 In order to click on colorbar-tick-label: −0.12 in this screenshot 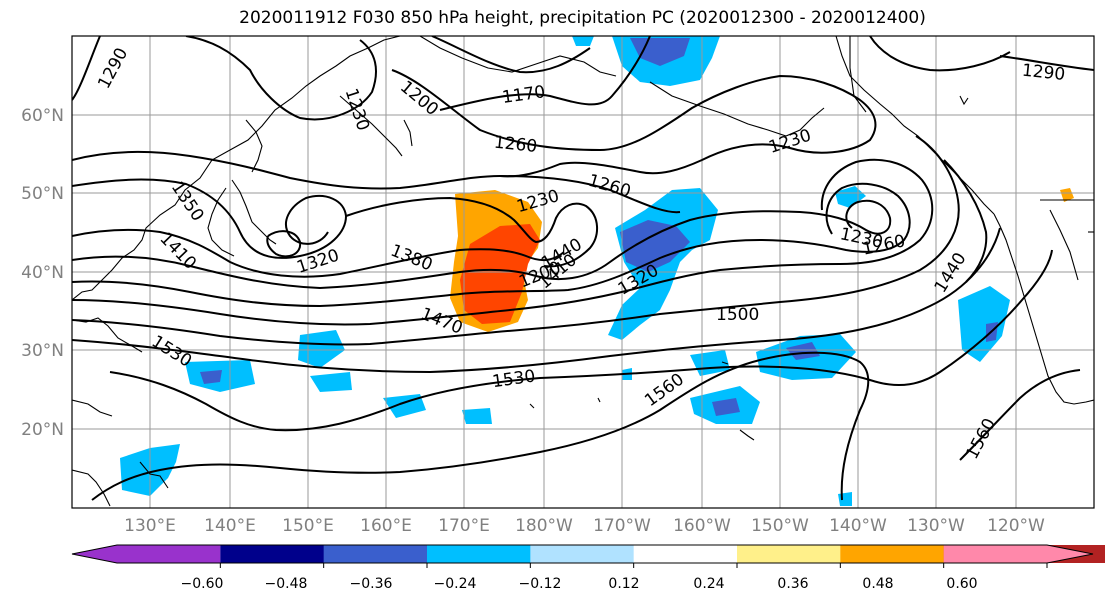, I will do `click(540, 584)`.